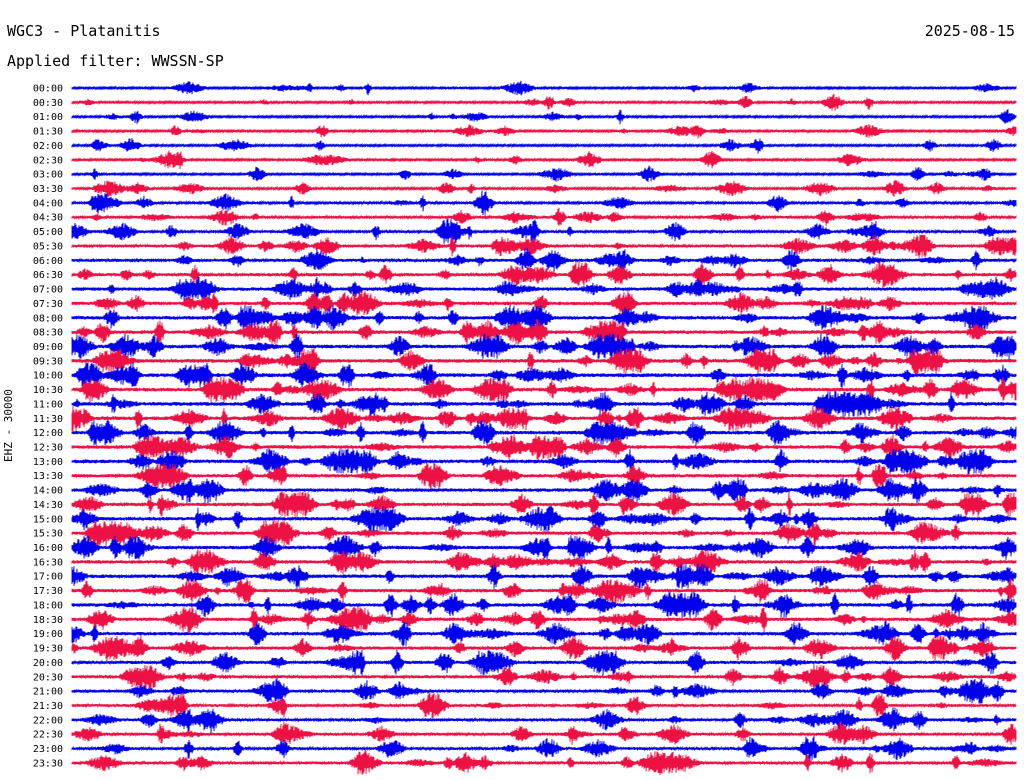 The width and height of the screenshot is (1024, 780). Describe the element at coordinates (48, 720) in the screenshot. I see `row-time-label: 22:00` at that location.